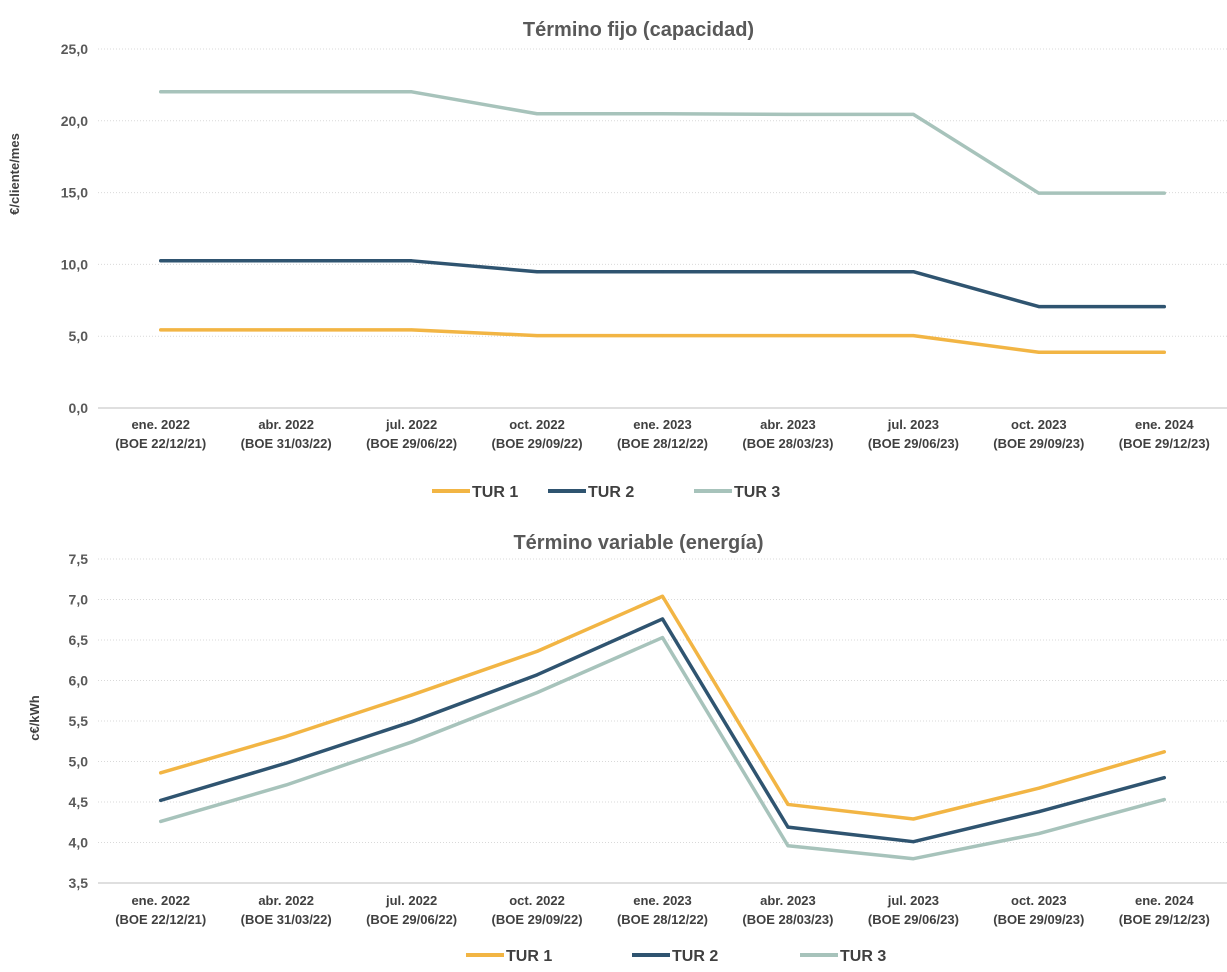 This screenshot has height=972, width=1227. What do you see at coordinates (79, 600) in the screenshot?
I see `y-tick-label: 7,0` at bounding box center [79, 600].